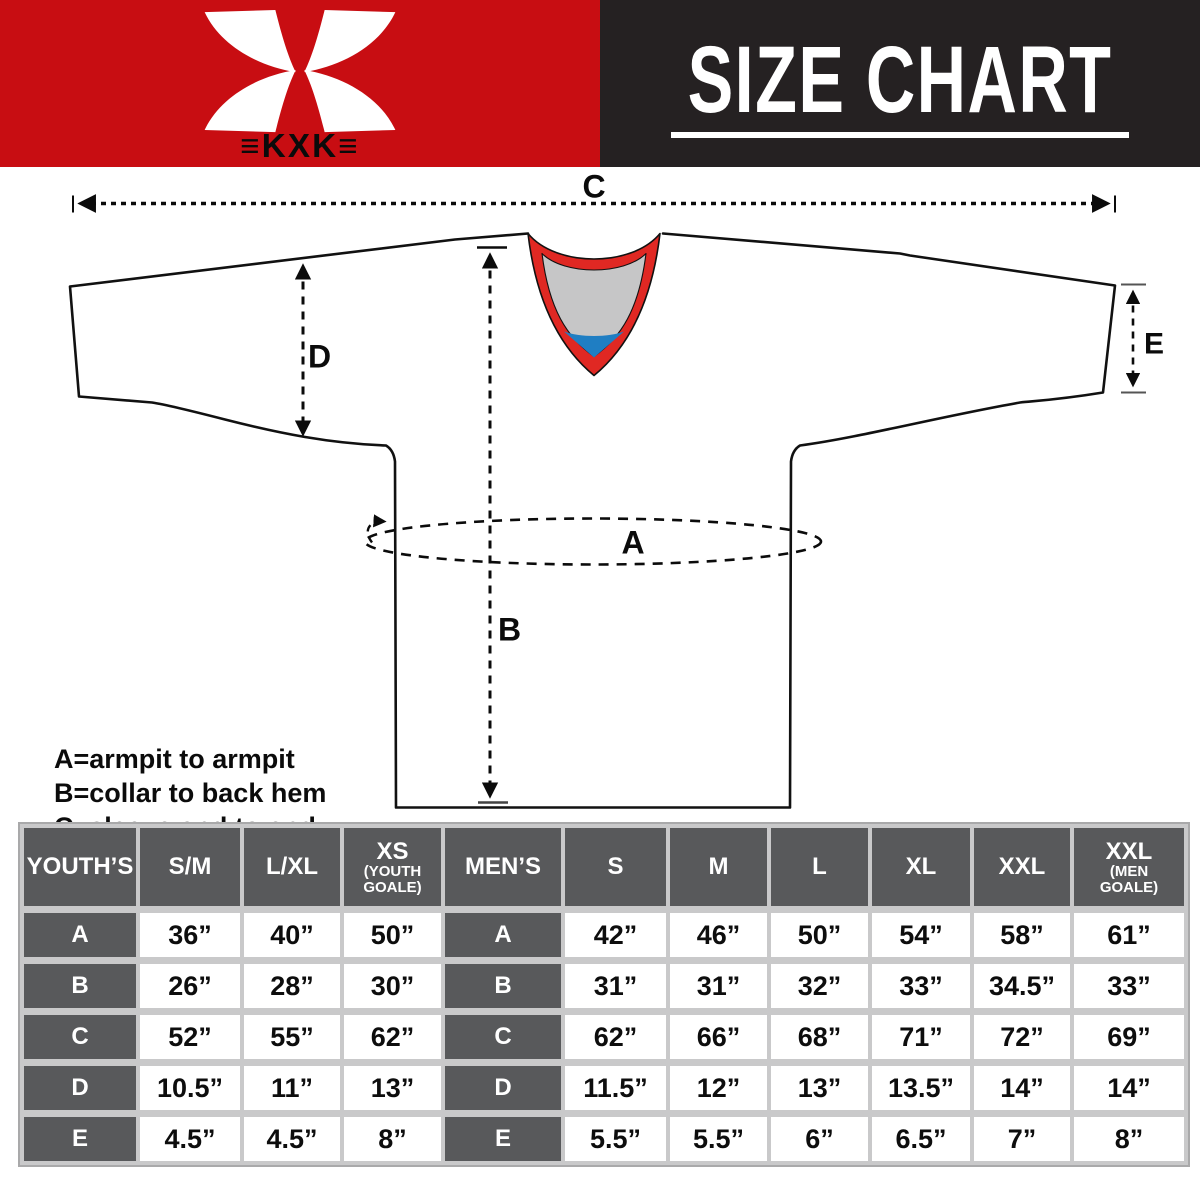 The height and width of the screenshot is (1200, 1200). Describe the element at coordinates (503, 867) in the screenshot. I see `header-cell-mens: MEN’S` at that location.